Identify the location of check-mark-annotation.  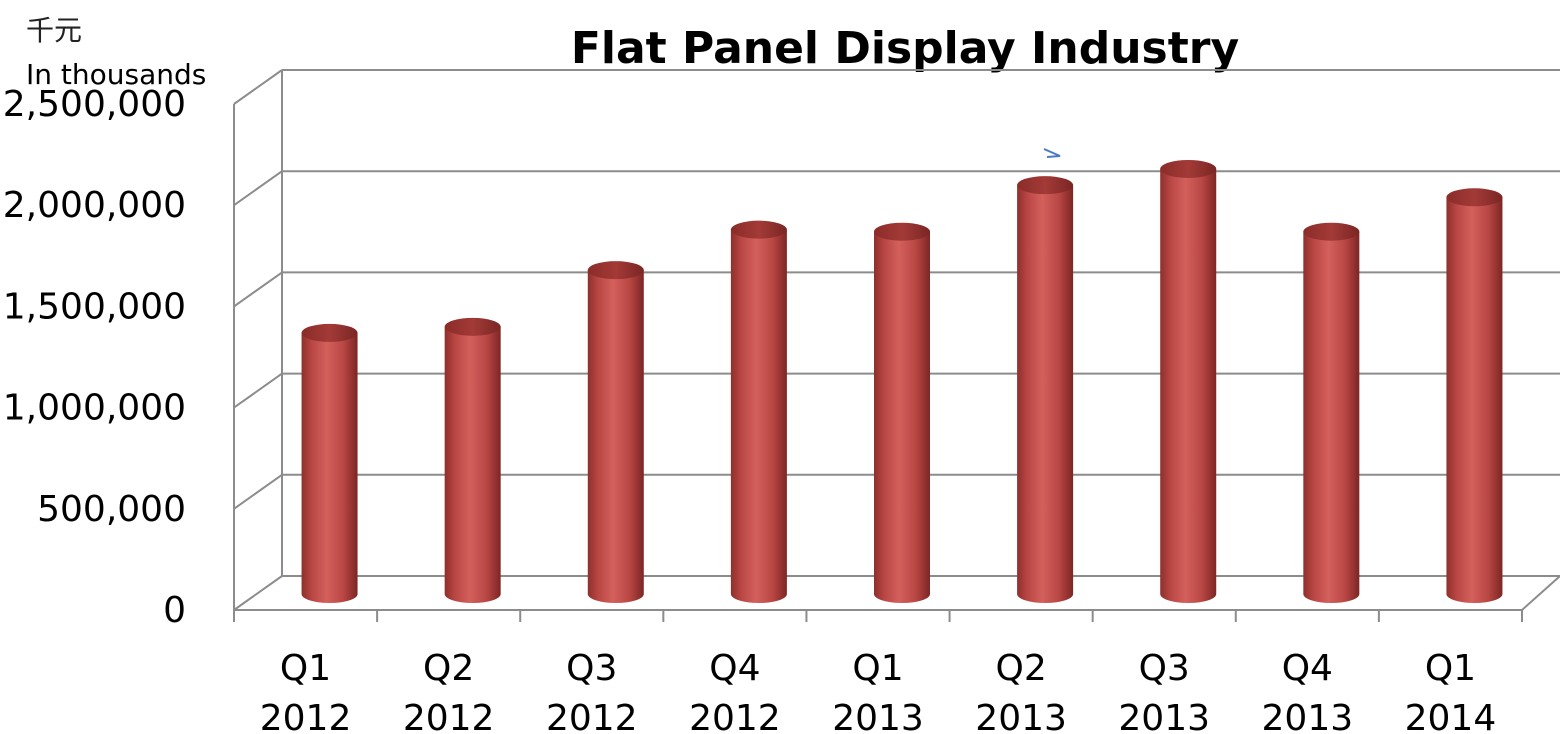
(1052, 153).